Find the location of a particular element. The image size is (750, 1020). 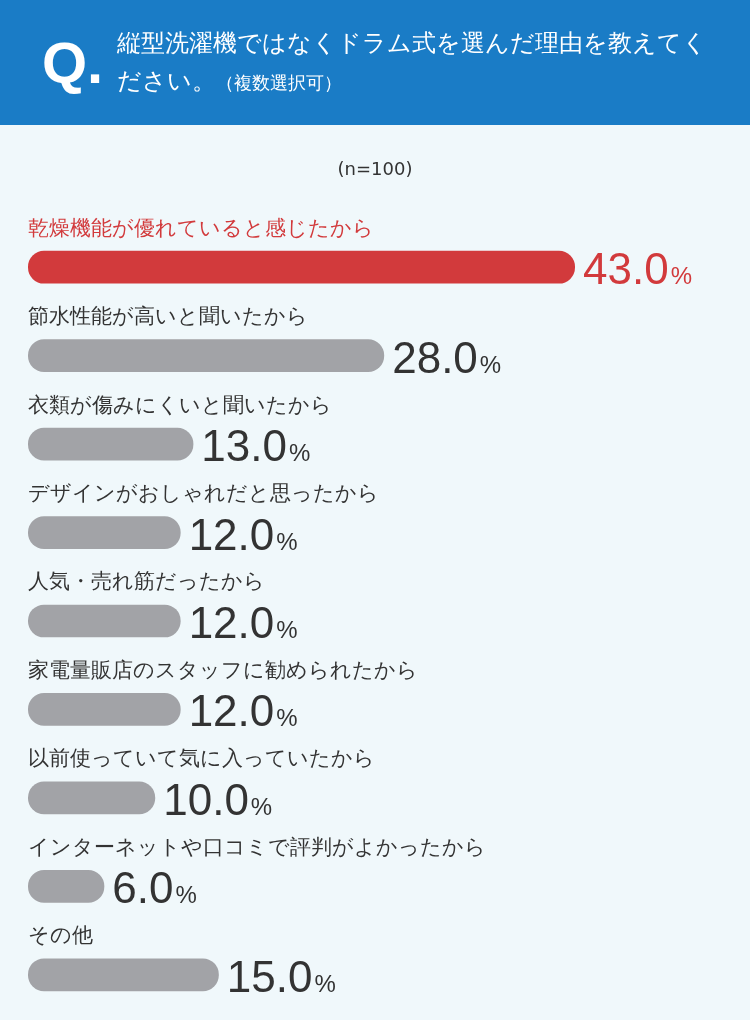

y-tick-label: デザインがおしゃれだと思ったから is located at coordinates (203, 493).